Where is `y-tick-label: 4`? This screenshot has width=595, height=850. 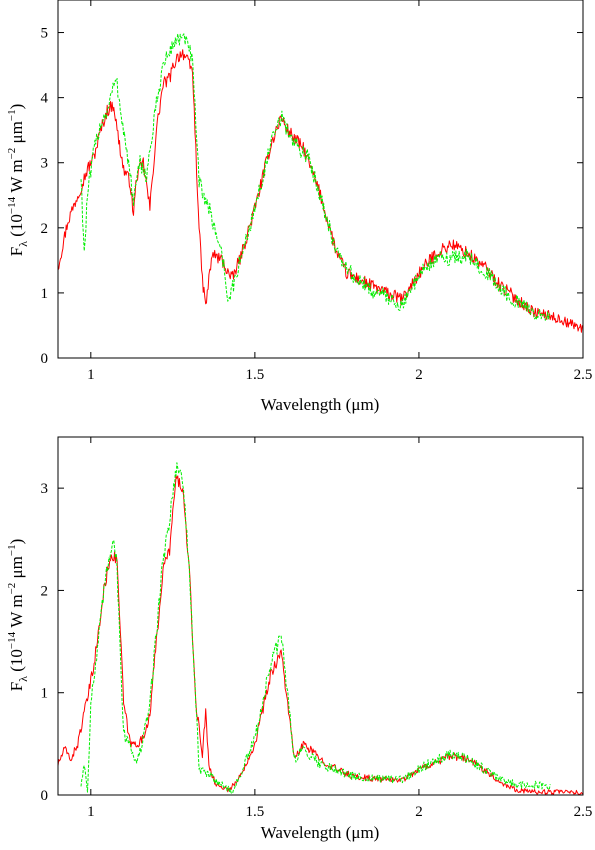 y-tick-label: 4 is located at coordinates (45, 99).